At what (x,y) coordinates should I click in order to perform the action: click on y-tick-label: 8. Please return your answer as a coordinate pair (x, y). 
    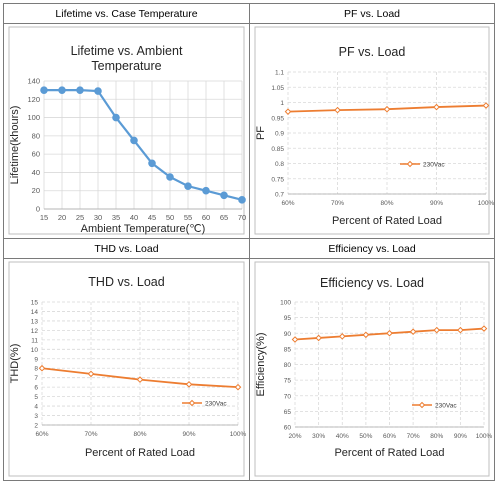
    Looking at the image, I should click on (36, 369).